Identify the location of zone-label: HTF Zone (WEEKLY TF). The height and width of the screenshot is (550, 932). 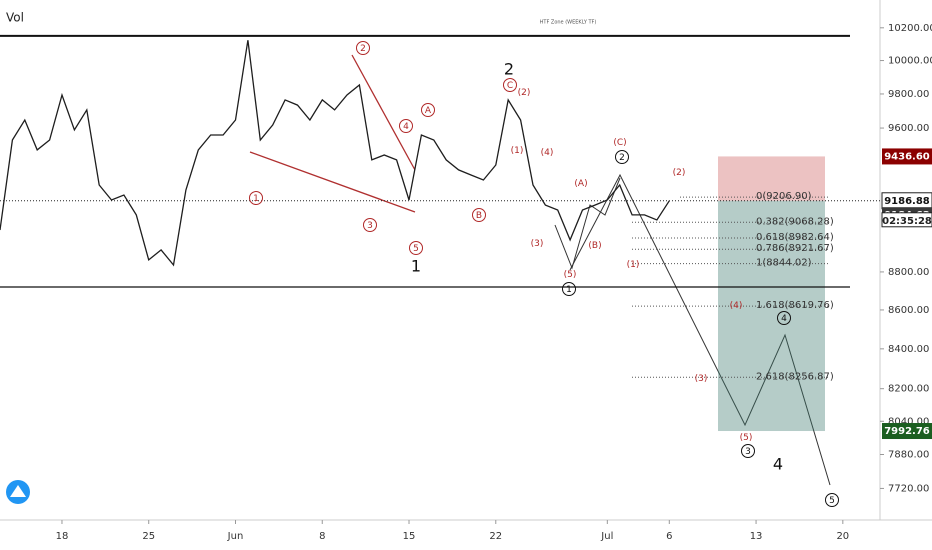
(568, 23).